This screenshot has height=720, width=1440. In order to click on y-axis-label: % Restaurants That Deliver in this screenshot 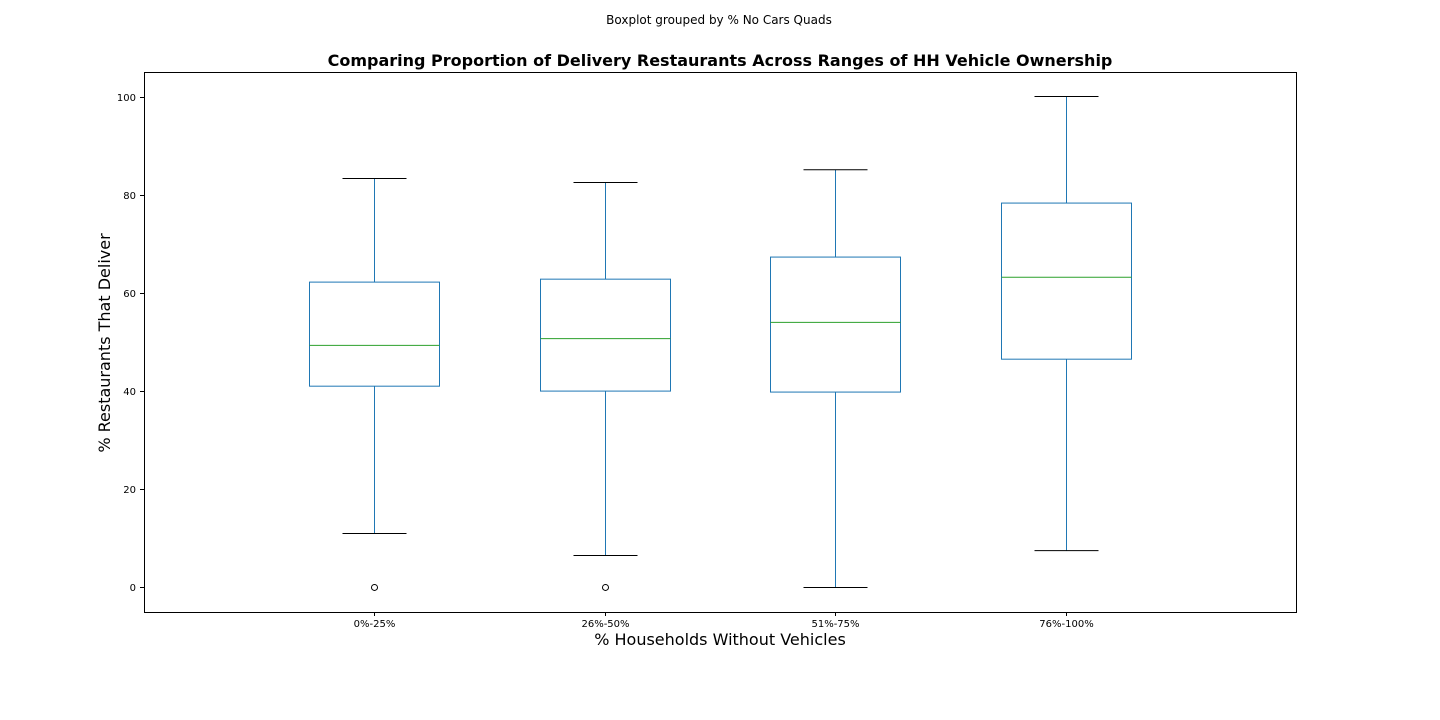, I will do `click(104, 343)`.